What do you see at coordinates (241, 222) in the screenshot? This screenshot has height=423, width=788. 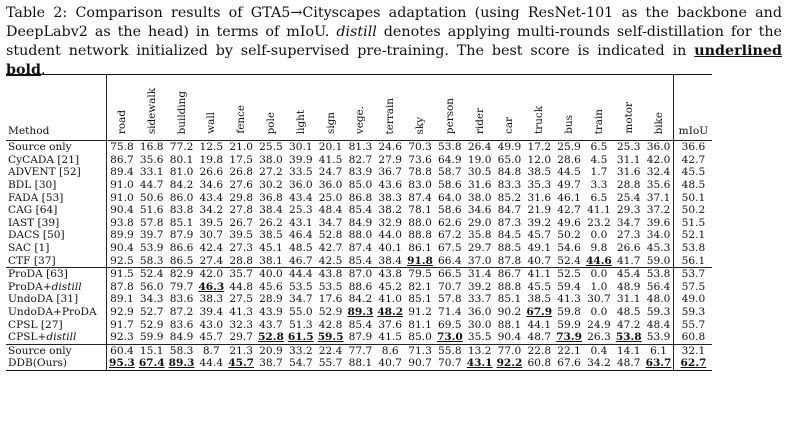 I see `value-cell: 26.7` at bounding box center [241, 222].